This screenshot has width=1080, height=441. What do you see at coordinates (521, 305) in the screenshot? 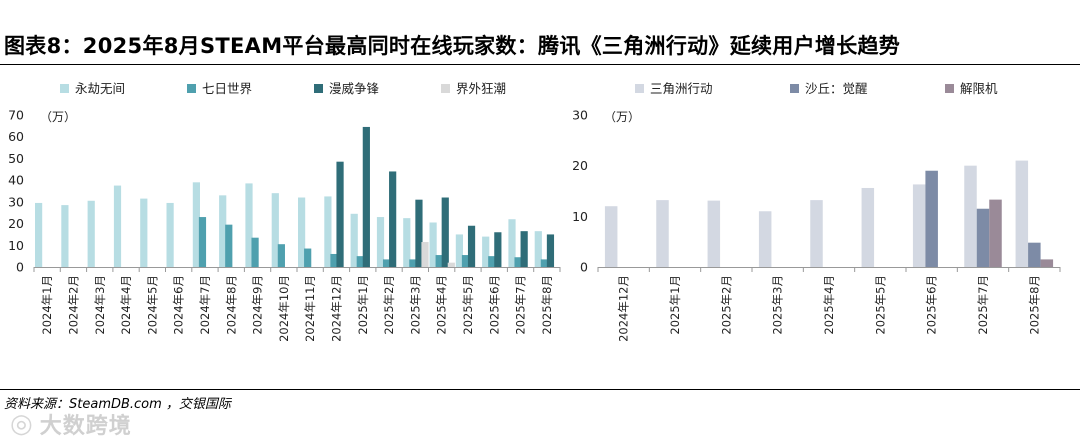
I see `chart1-xtick-label-18: 2025年7月` at bounding box center [521, 305].